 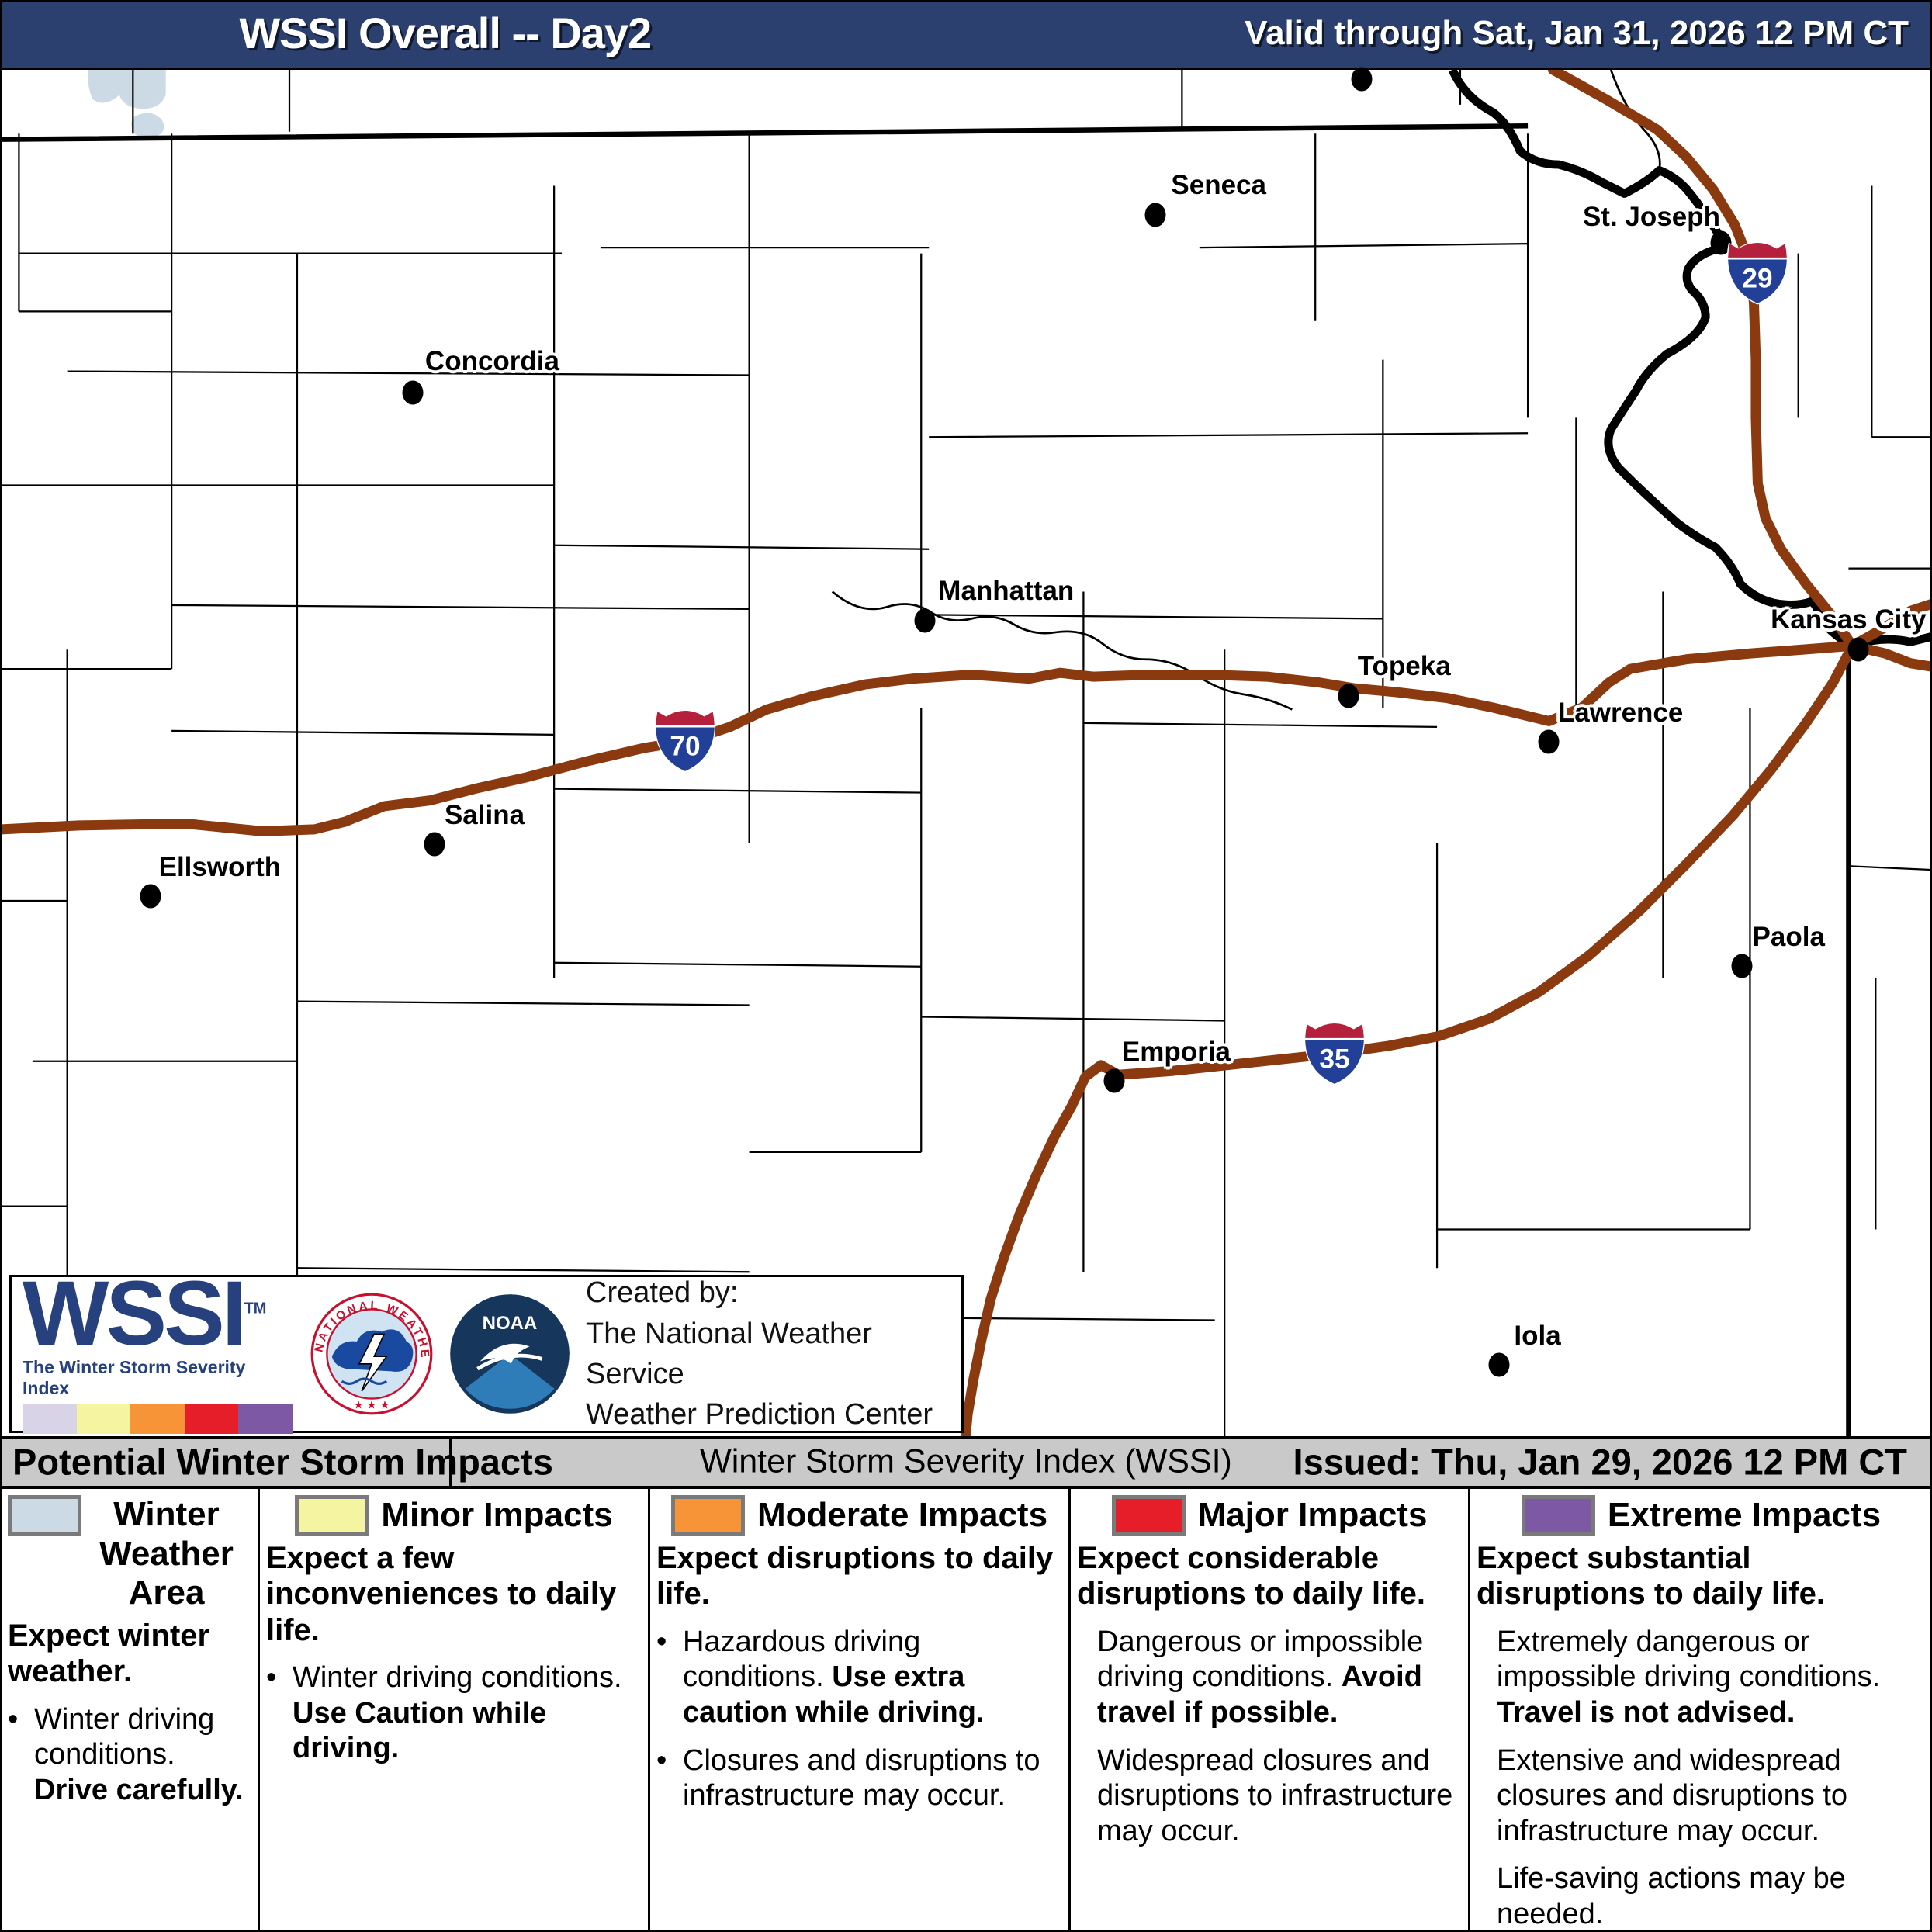 What do you see at coordinates (255, 1308) in the screenshot?
I see `trademark: TM` at bounding box center [255, 1308].